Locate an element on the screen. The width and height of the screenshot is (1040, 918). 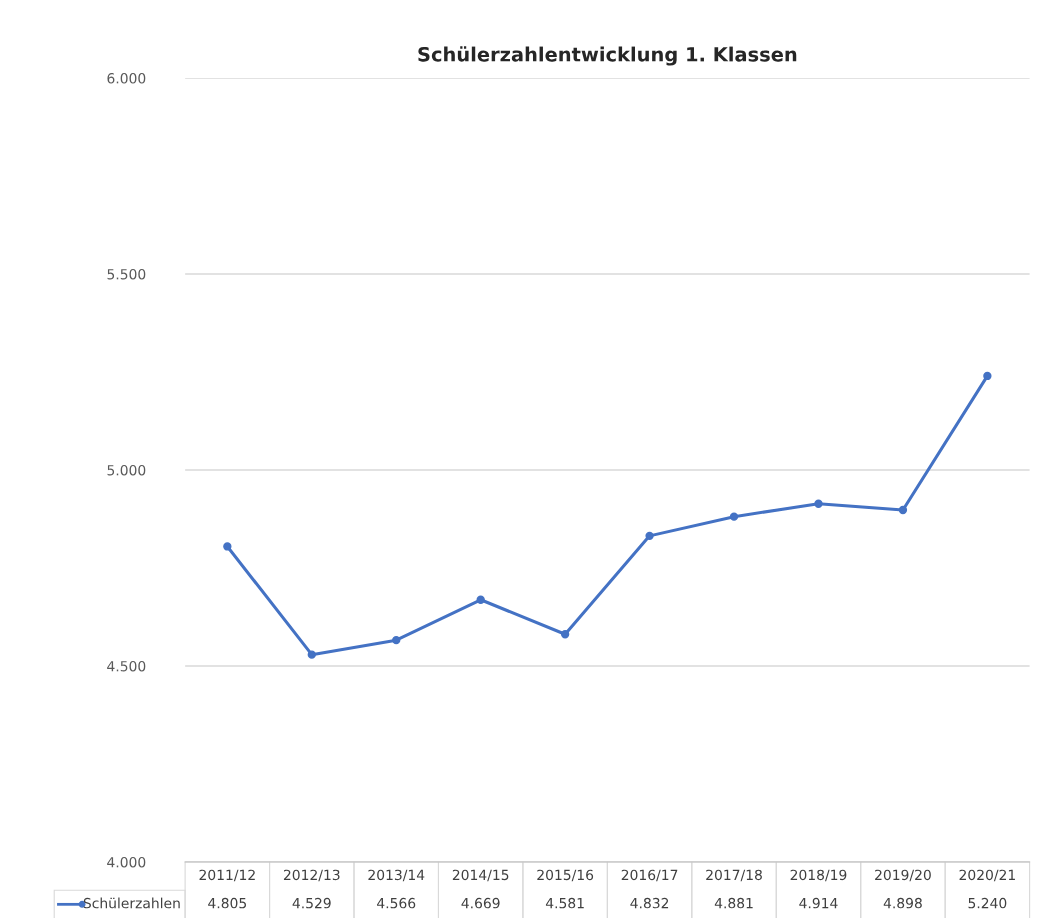
x-tick-label: 2014/15 is located at coordinates (480, 875).